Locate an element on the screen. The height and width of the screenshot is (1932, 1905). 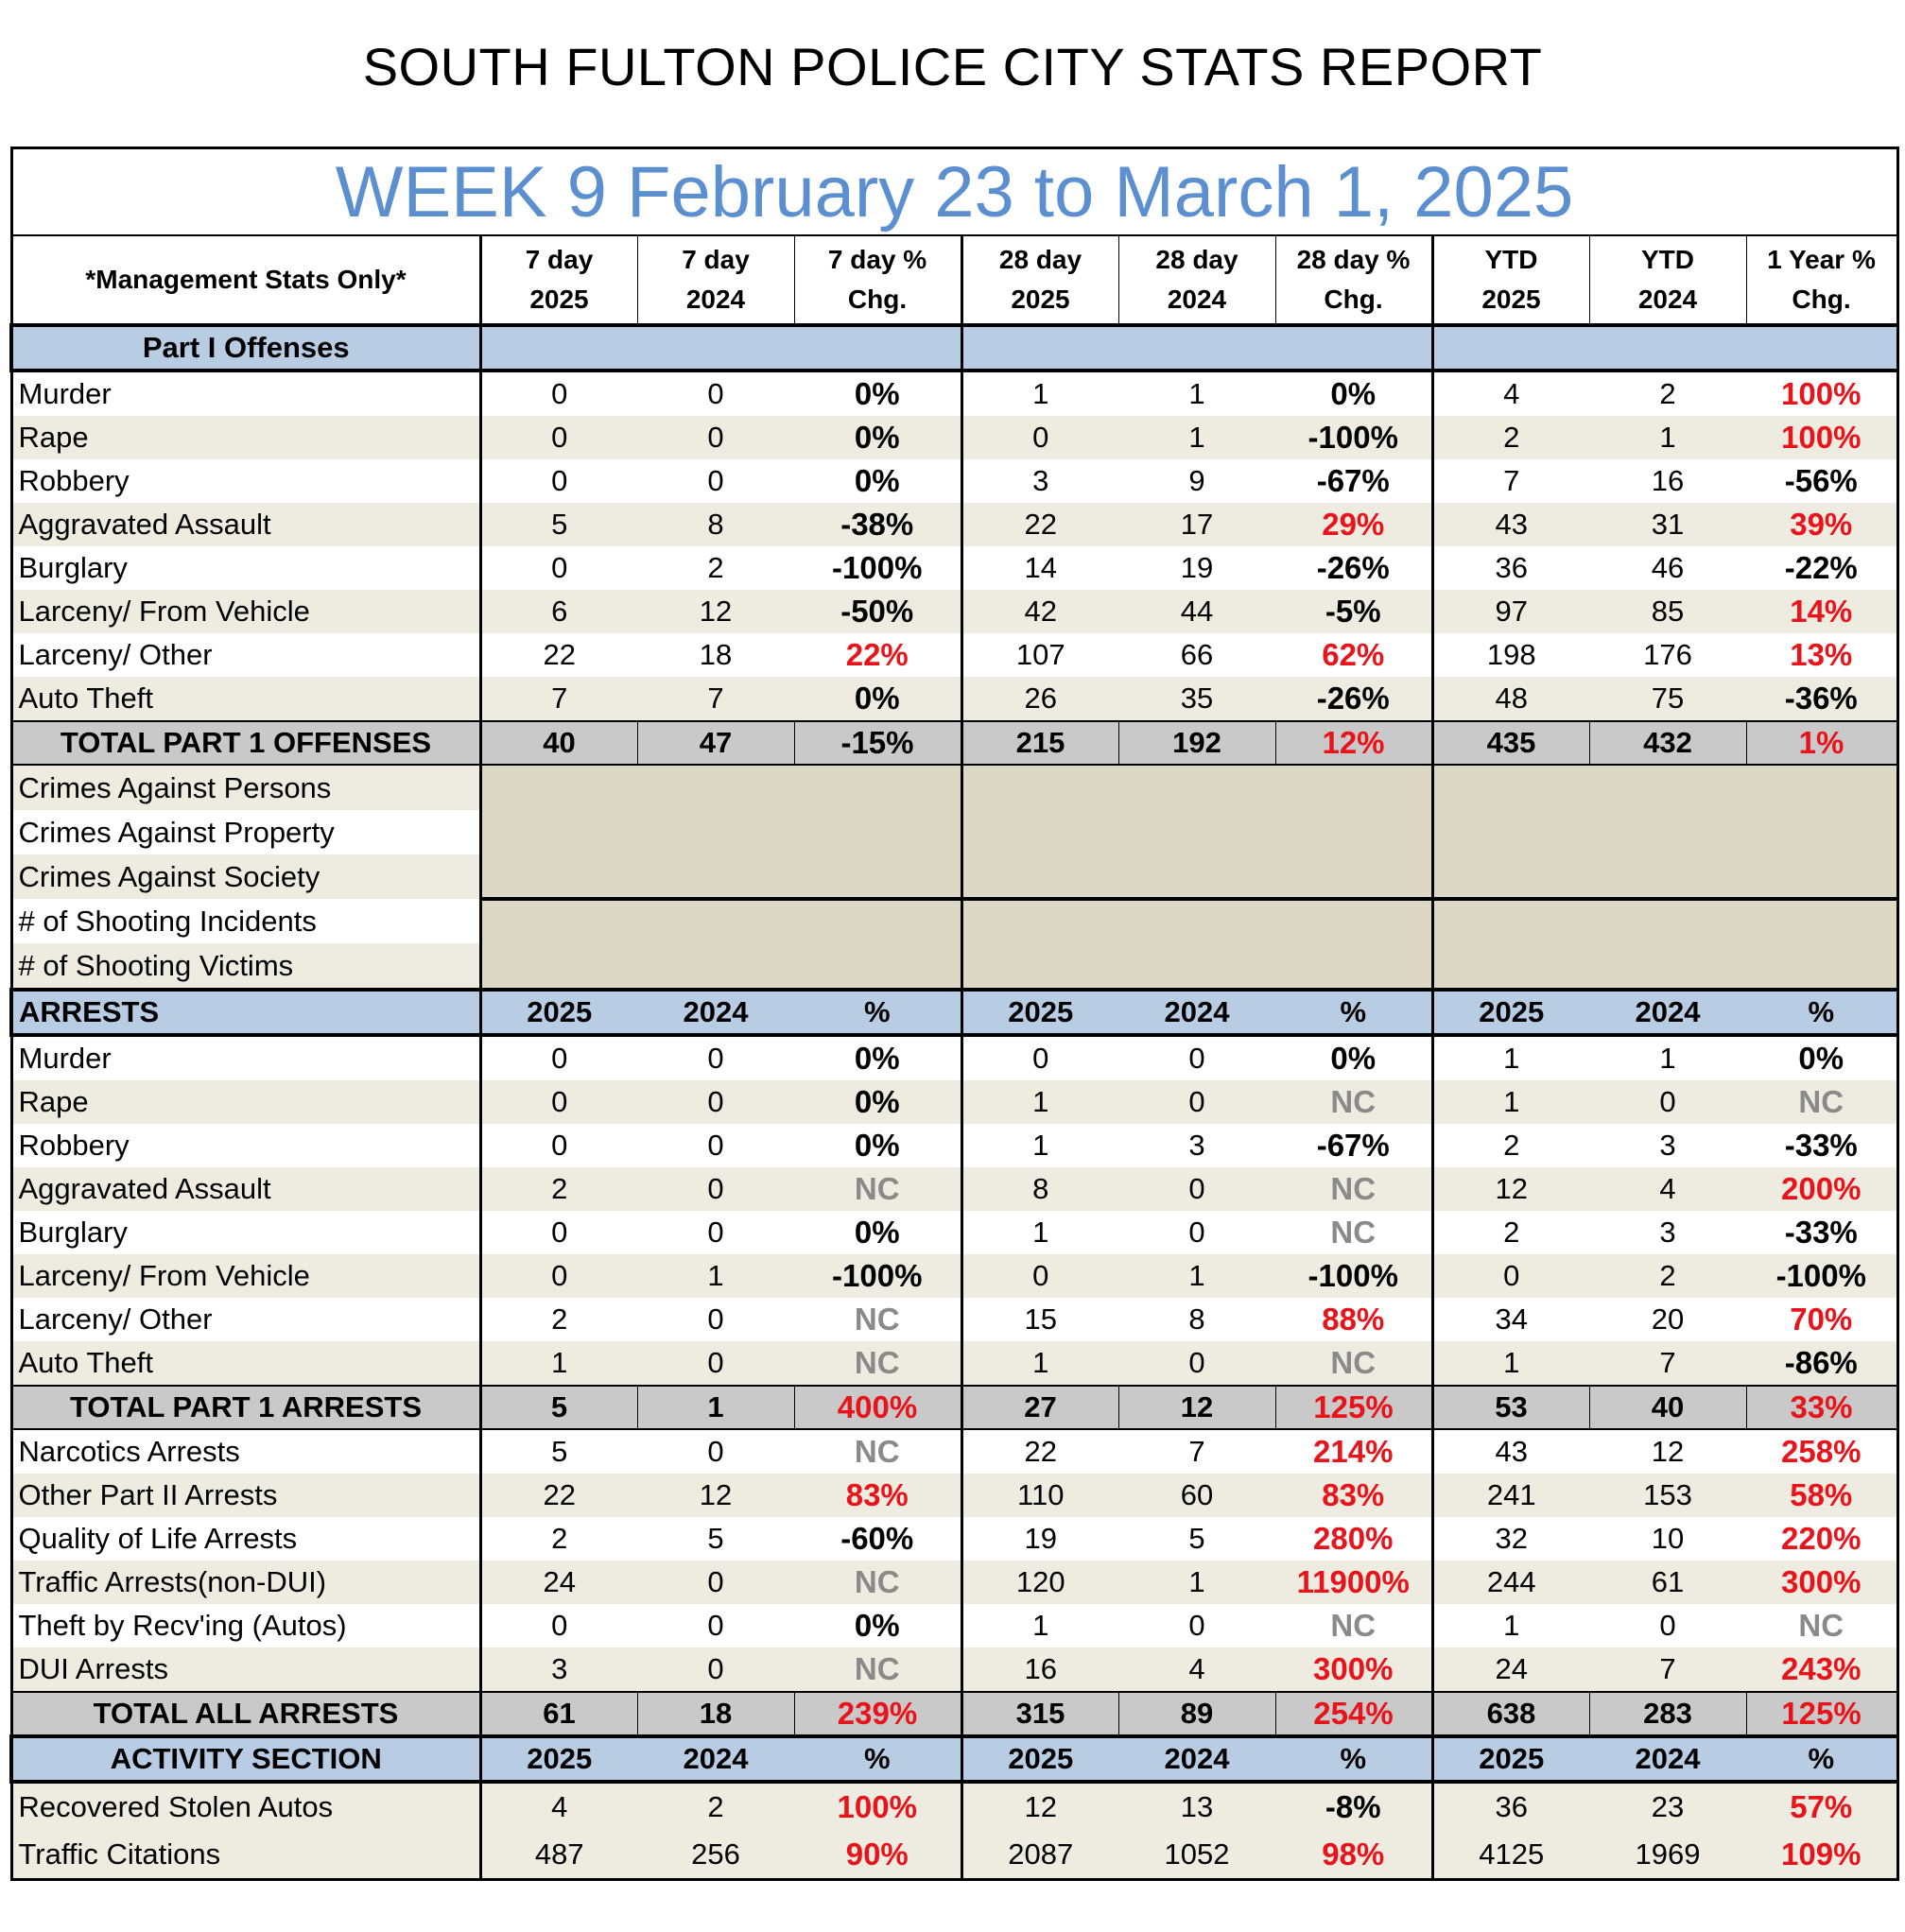
value-cell: 66 is located at coordinates (1196, 655).